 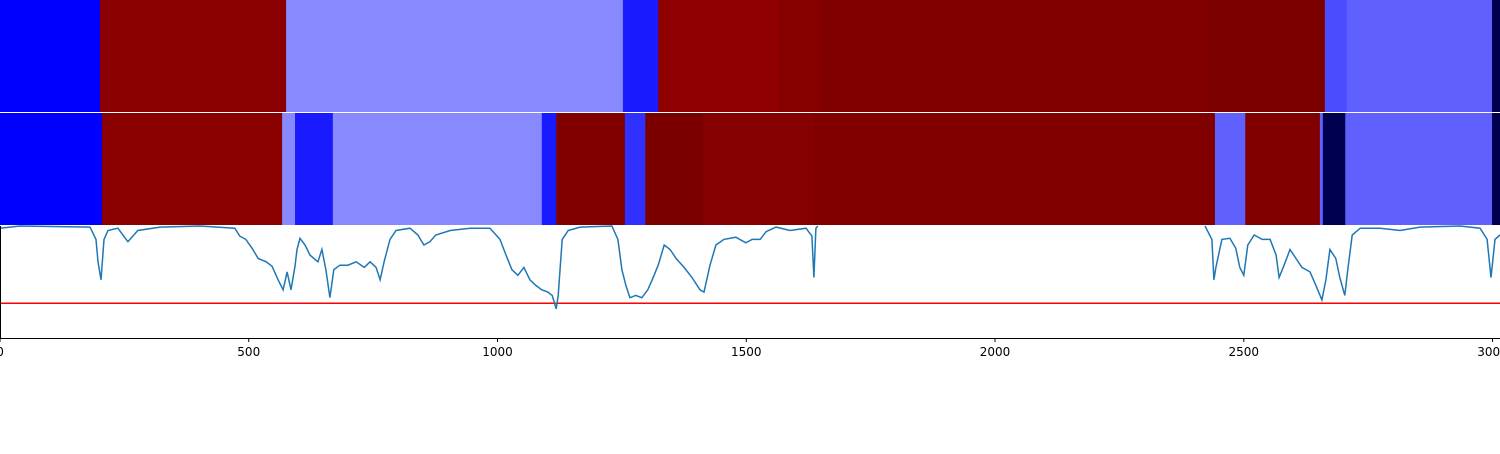 I want to click on x-tick-label: 1000, so click(x=497, y=352).